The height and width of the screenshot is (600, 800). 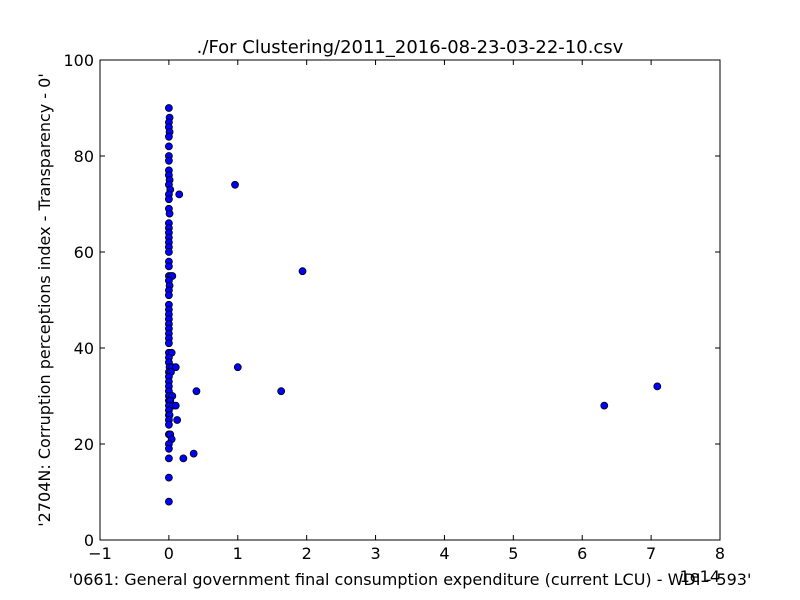 I want to click on y-tick-label: 20, so click(x=84, y=444).